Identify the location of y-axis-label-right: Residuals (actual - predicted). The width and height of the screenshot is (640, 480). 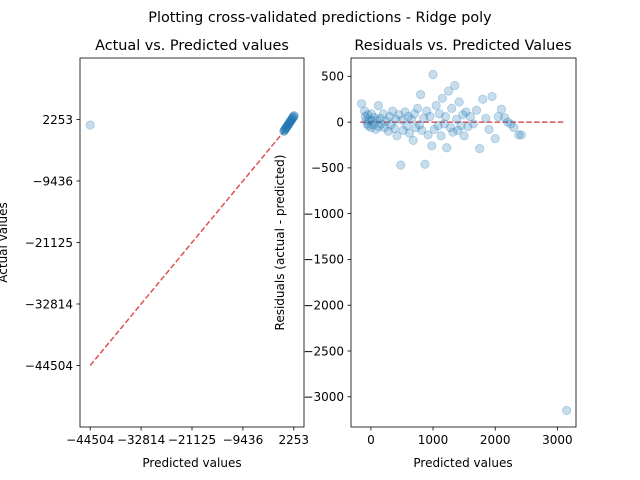
(280, 243).